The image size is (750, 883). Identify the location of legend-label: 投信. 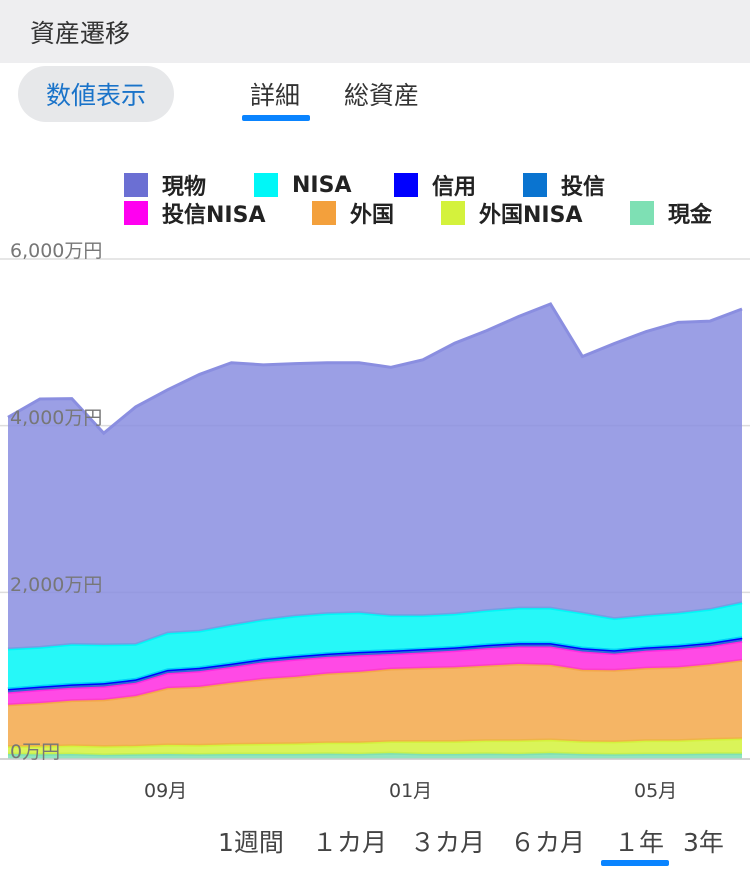
(583, 187).